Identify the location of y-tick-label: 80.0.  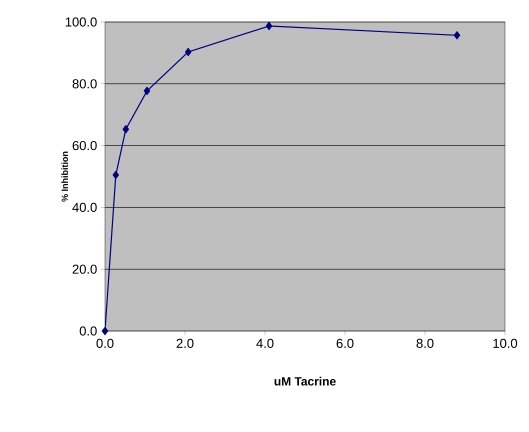
(84, 83).